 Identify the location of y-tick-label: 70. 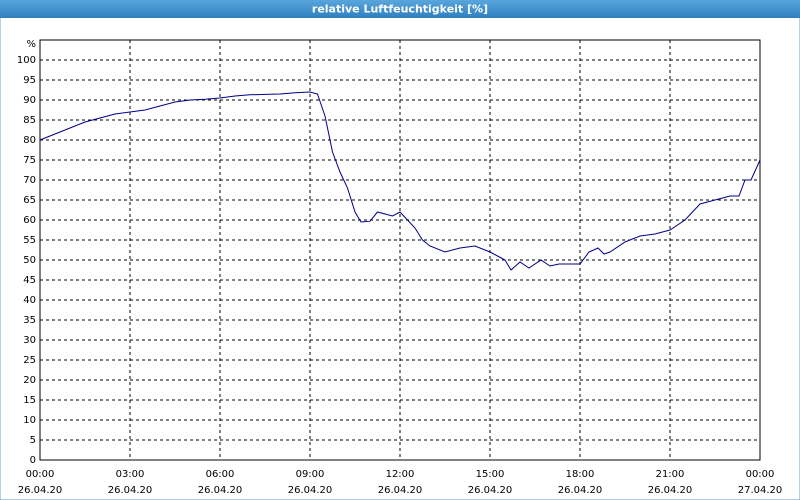
(29, 180).